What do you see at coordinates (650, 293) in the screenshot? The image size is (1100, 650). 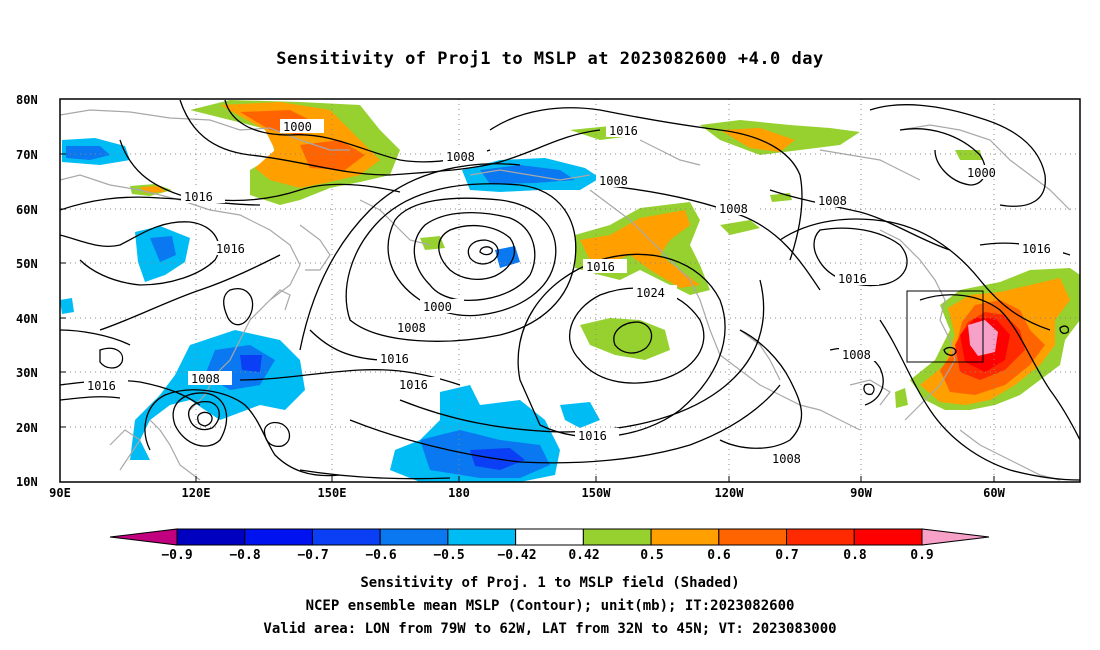 I see `contour-label: 1024` at bounding box center [650, 293].